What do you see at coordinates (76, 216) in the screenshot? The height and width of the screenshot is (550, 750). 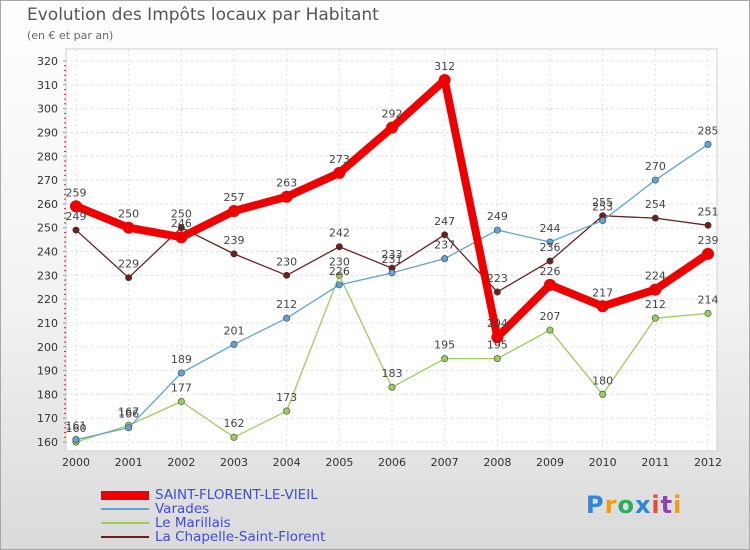 I see `data-label: 249` at bounding box center [76, 216].